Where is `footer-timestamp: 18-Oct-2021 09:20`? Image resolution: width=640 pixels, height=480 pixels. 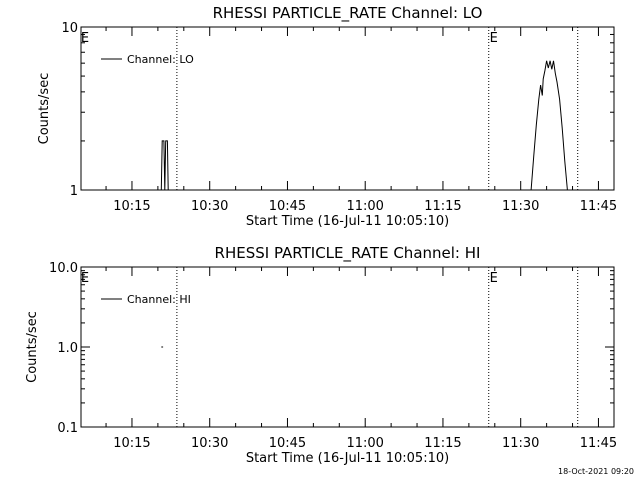 footer-timestamp: 18-Oct-2021 09:20 is located at coordinates (596, 471).